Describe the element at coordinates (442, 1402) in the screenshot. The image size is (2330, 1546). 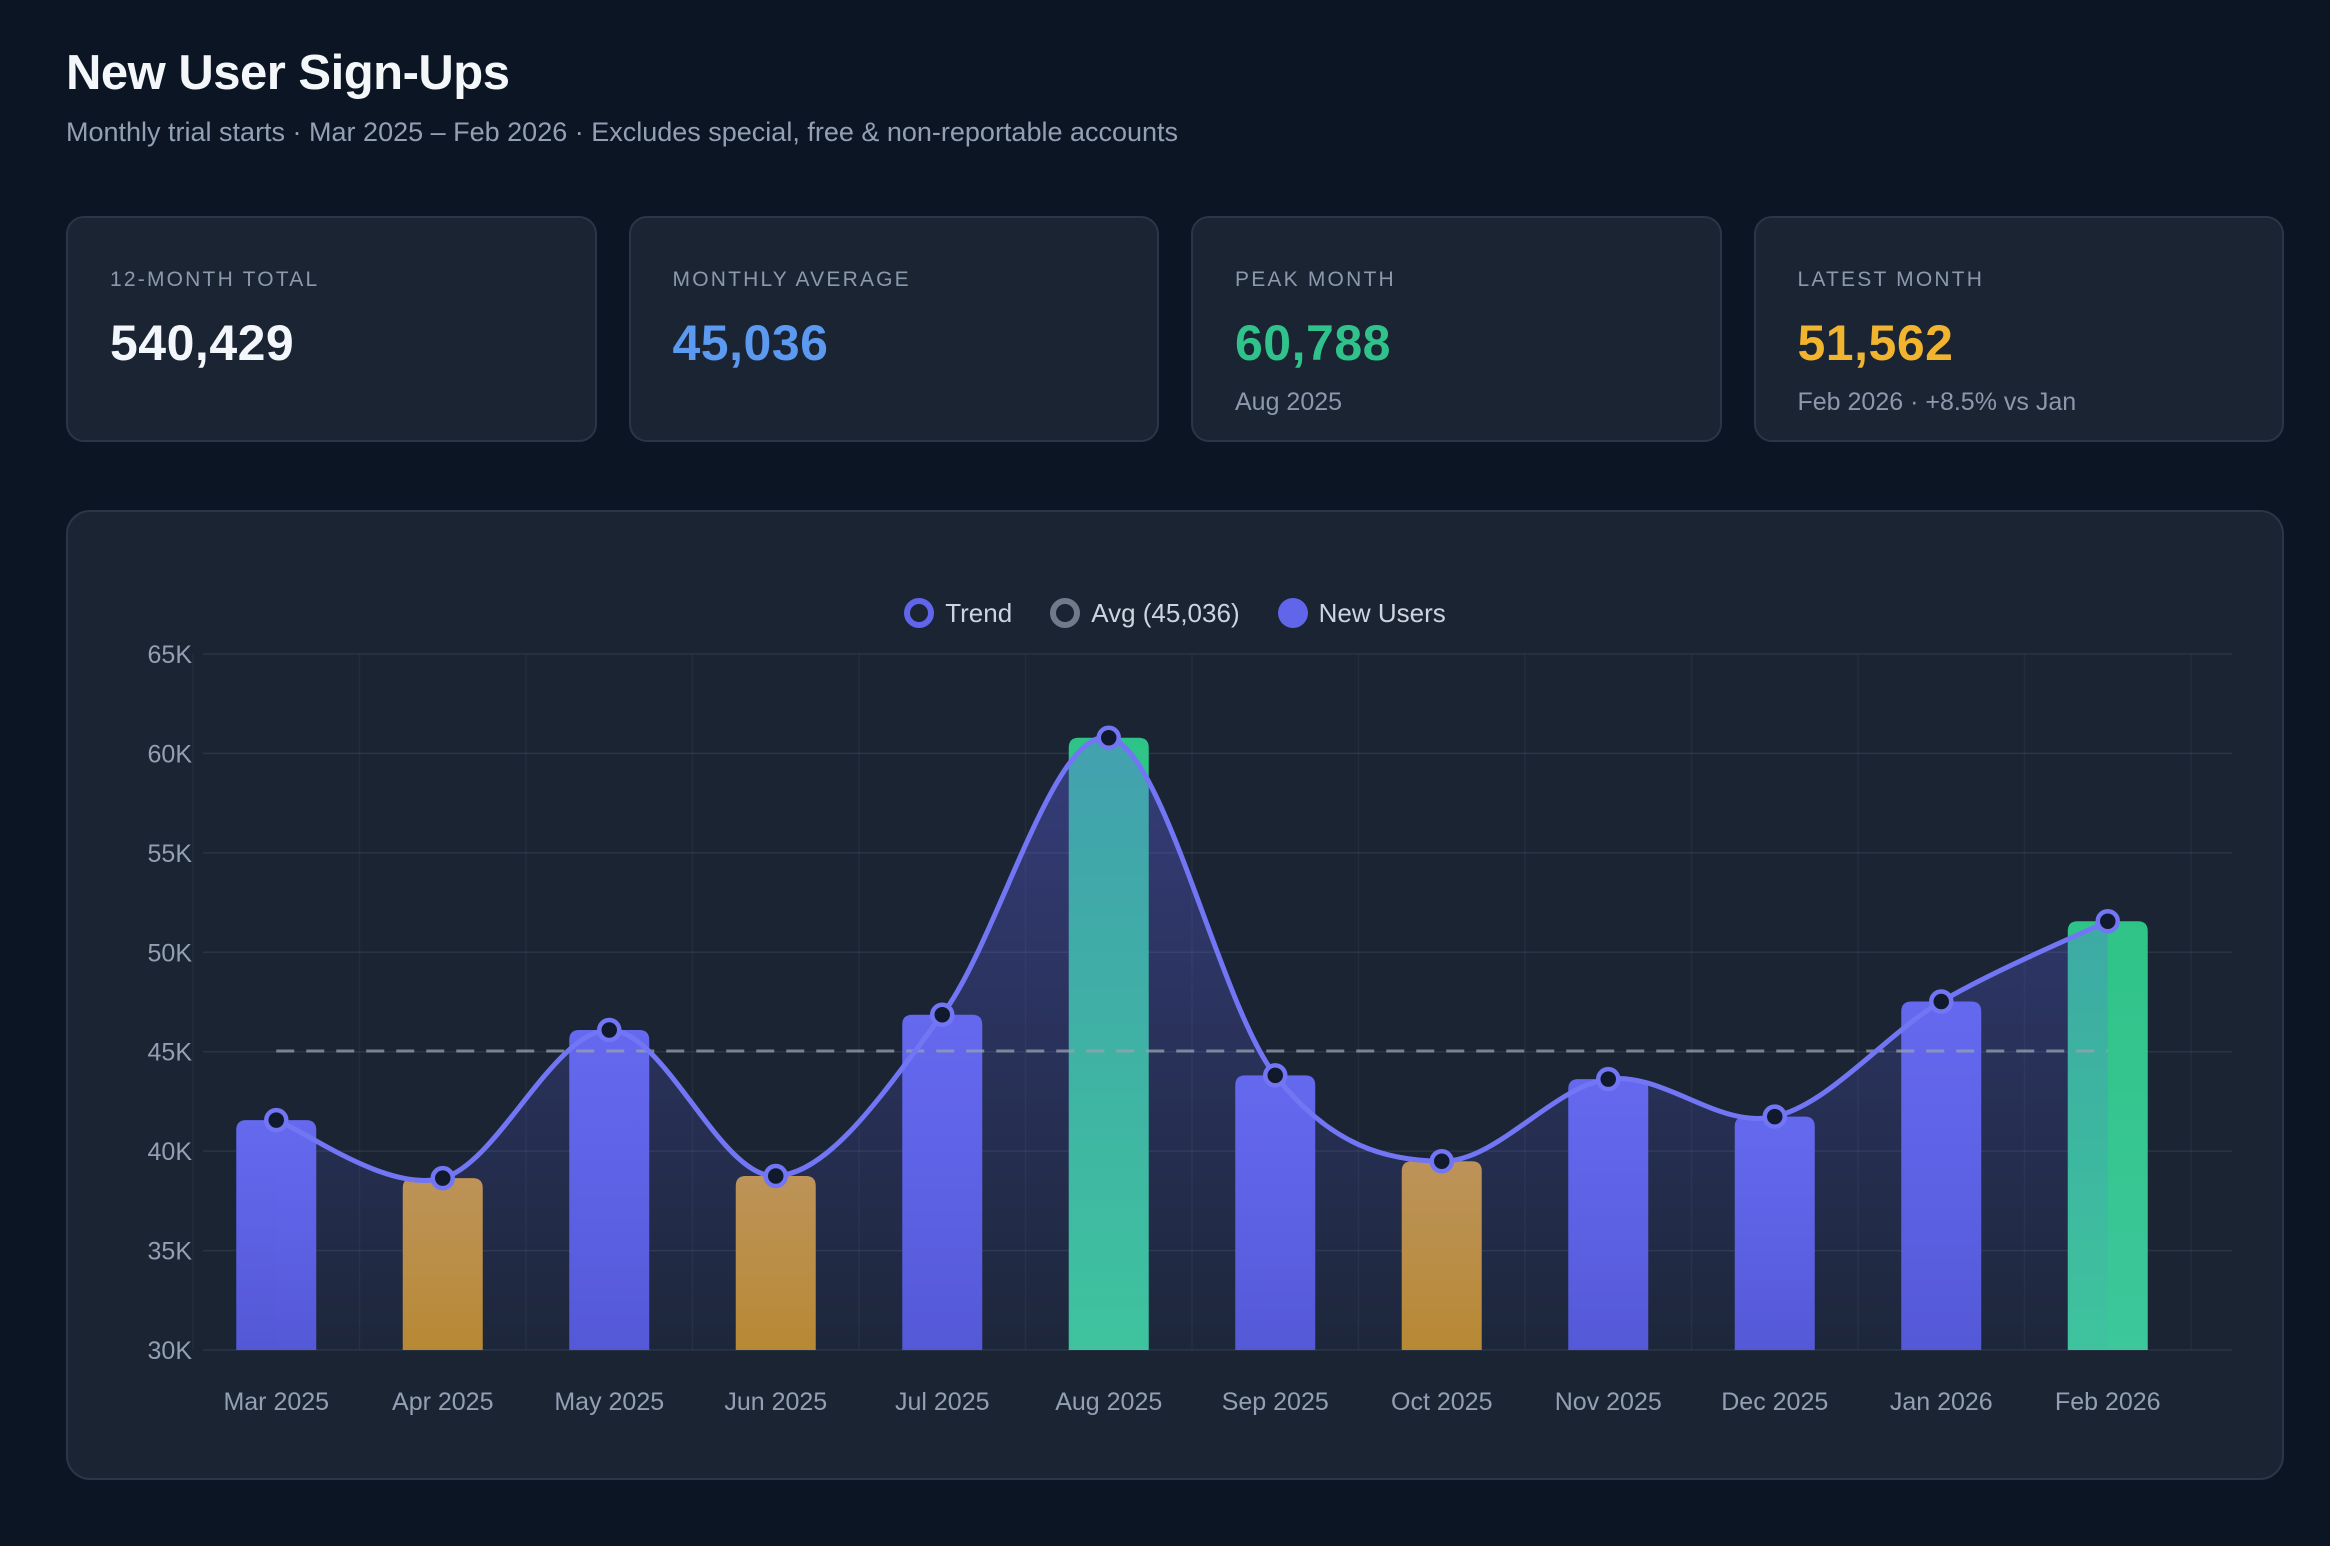
I see `x-tick-label: Apr 2025` at that location.